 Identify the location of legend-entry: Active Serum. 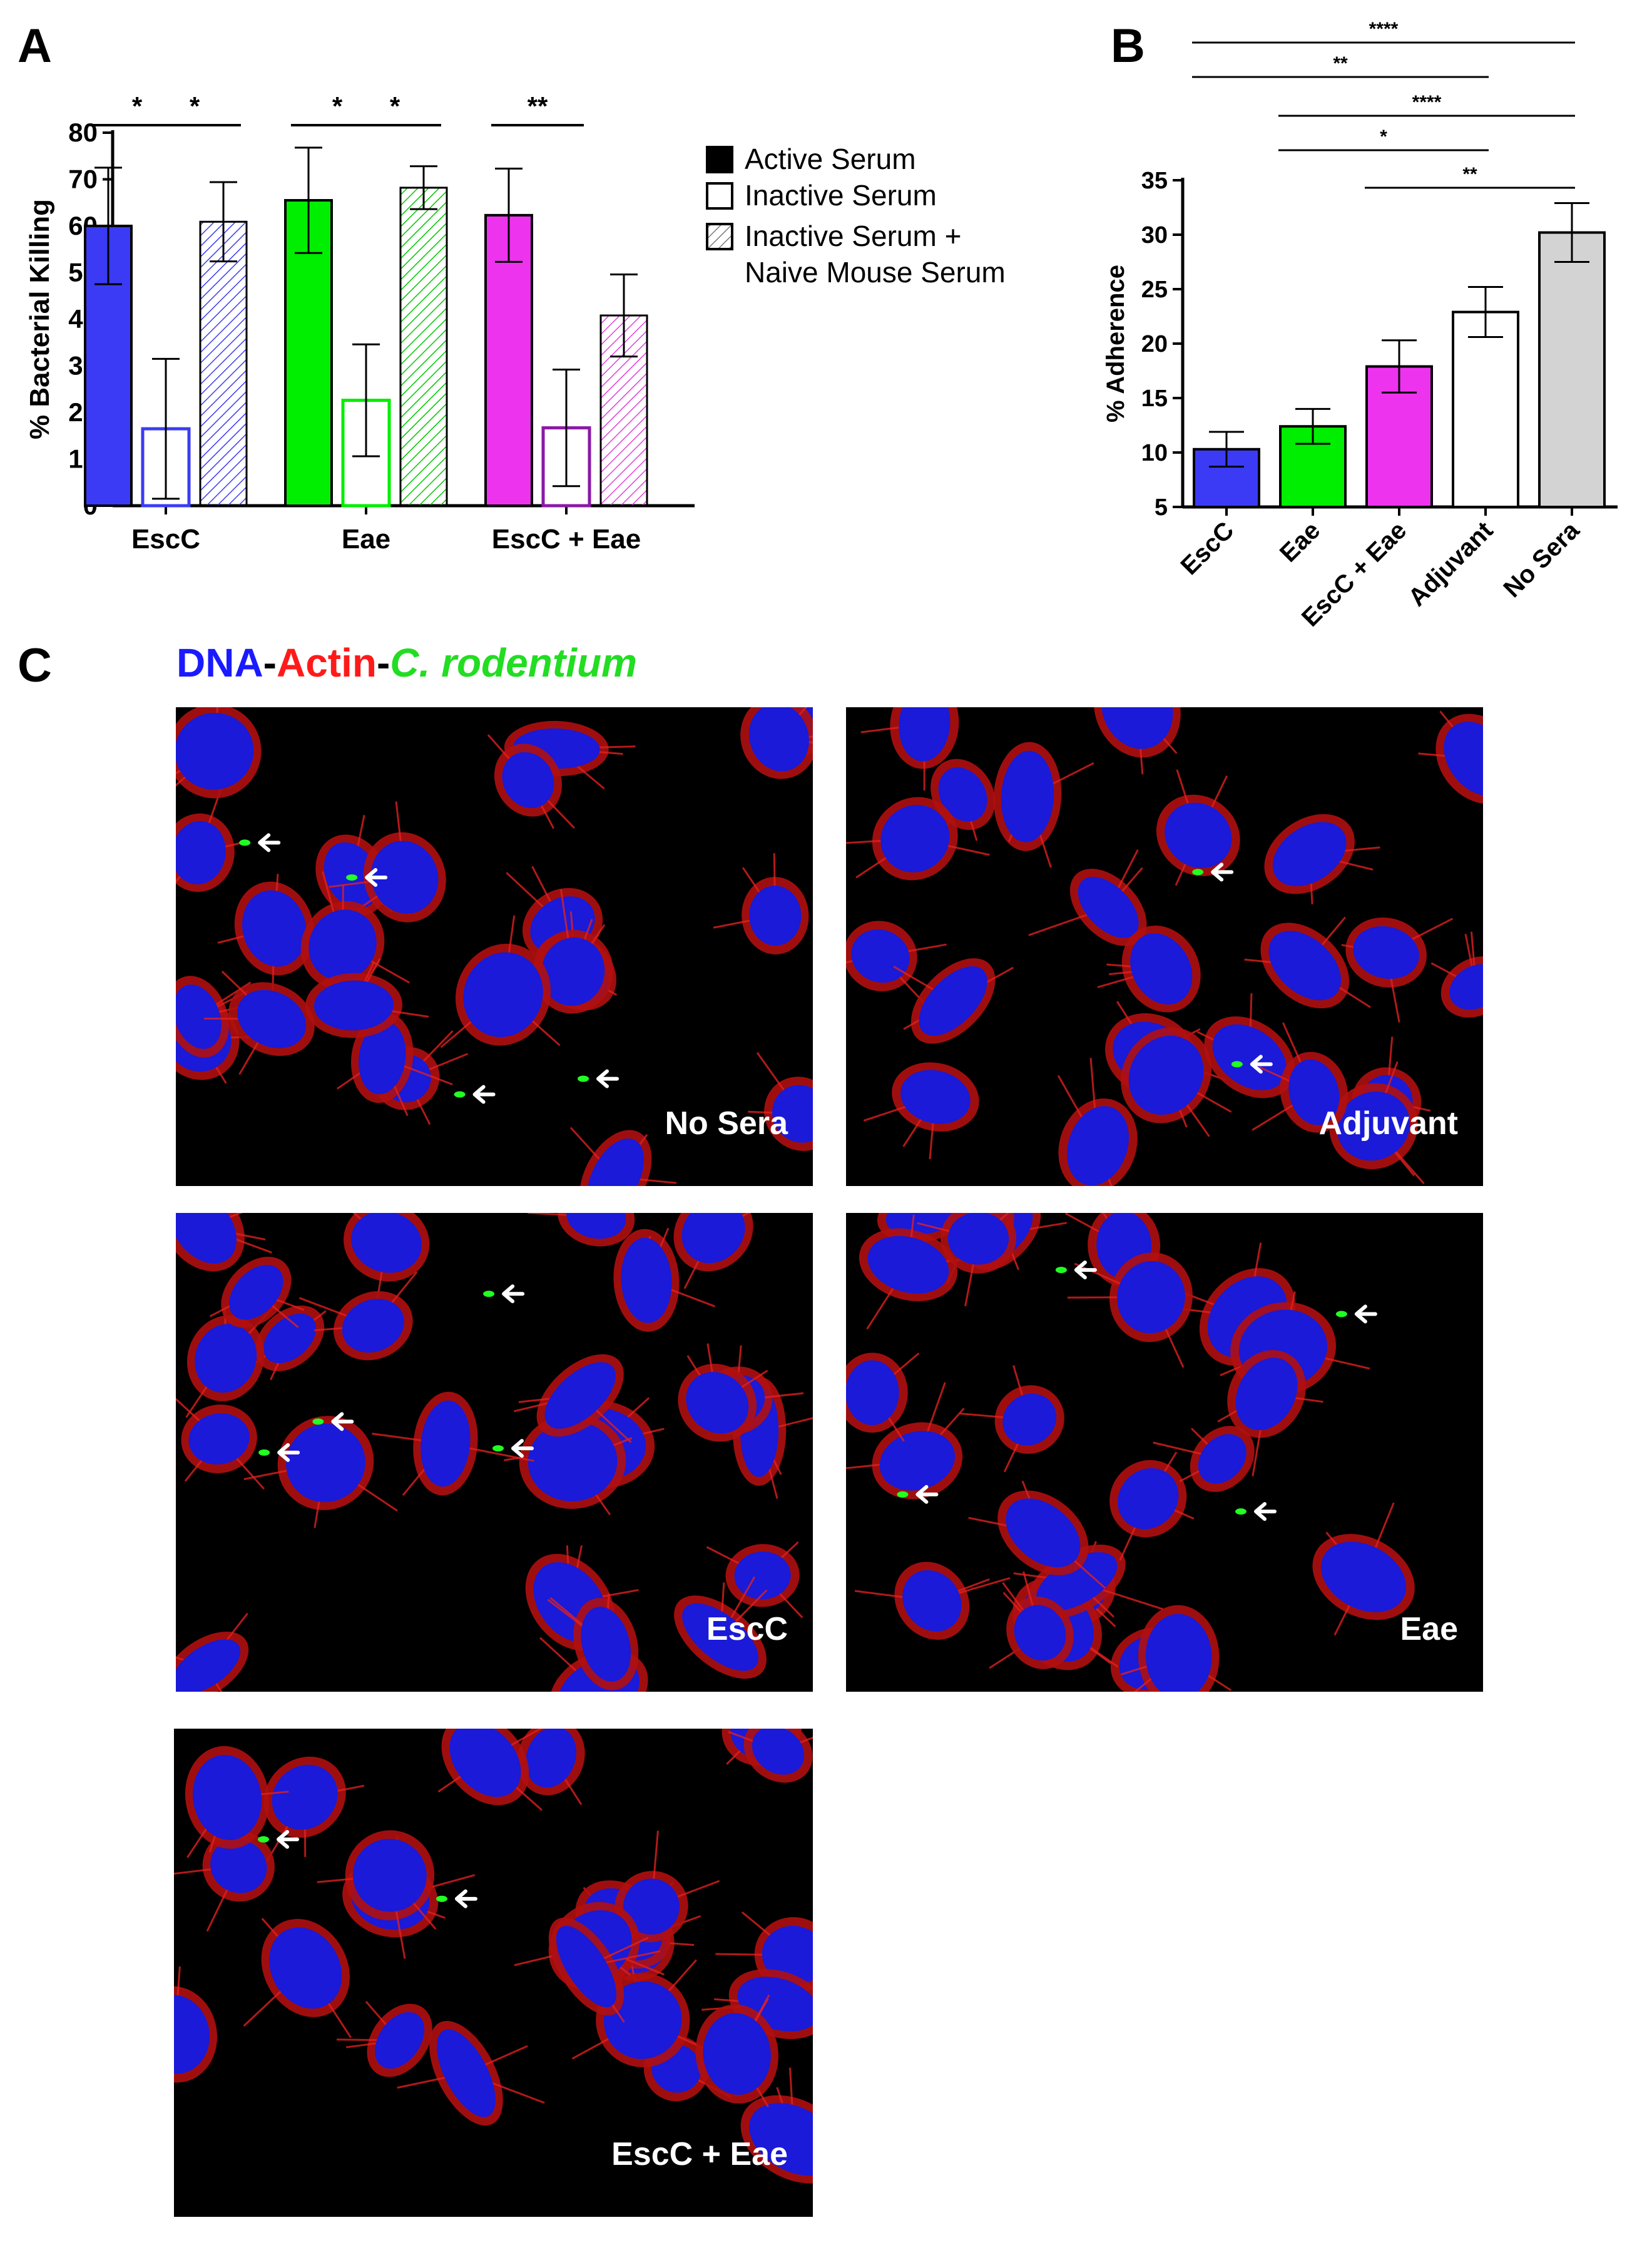
(830, 159).